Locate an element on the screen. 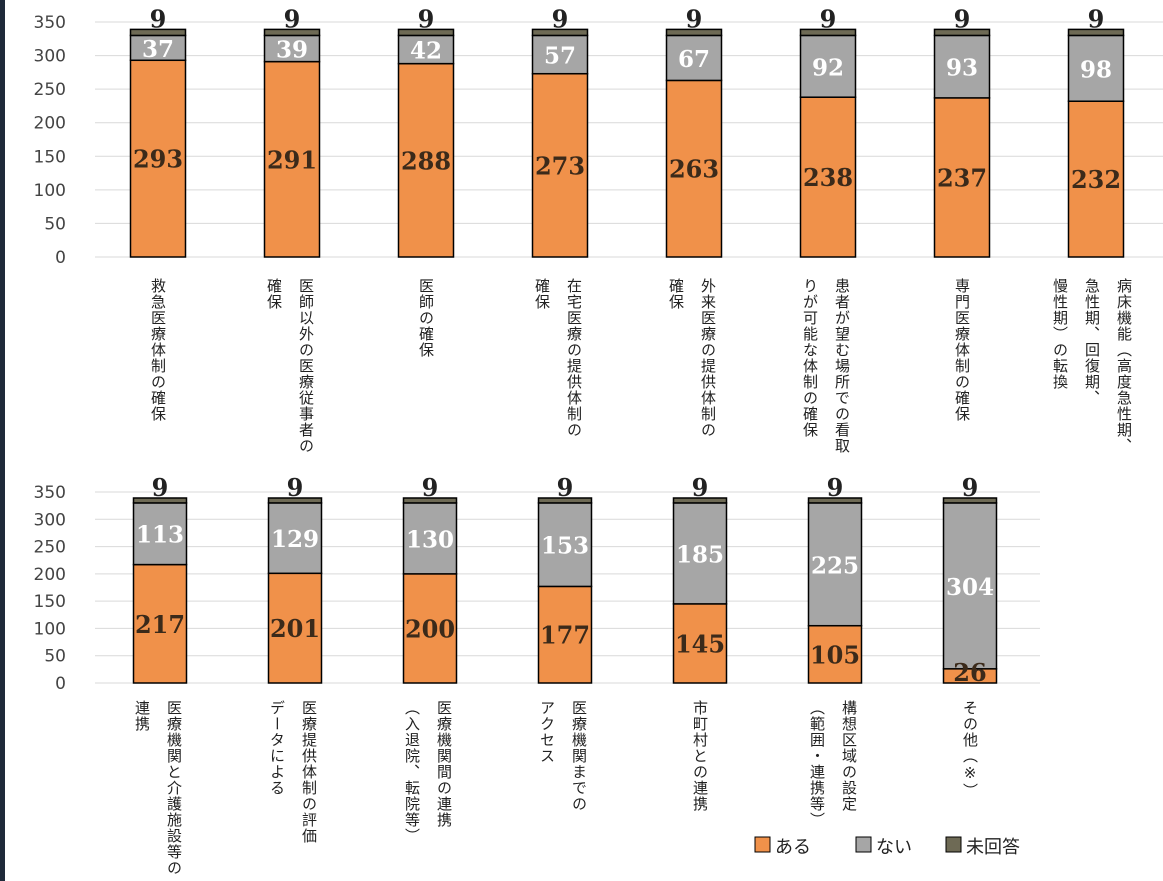 This screenshot has height=881, width=1163. chart-2-category-label: 連携 is located at coordinates (142, 716).